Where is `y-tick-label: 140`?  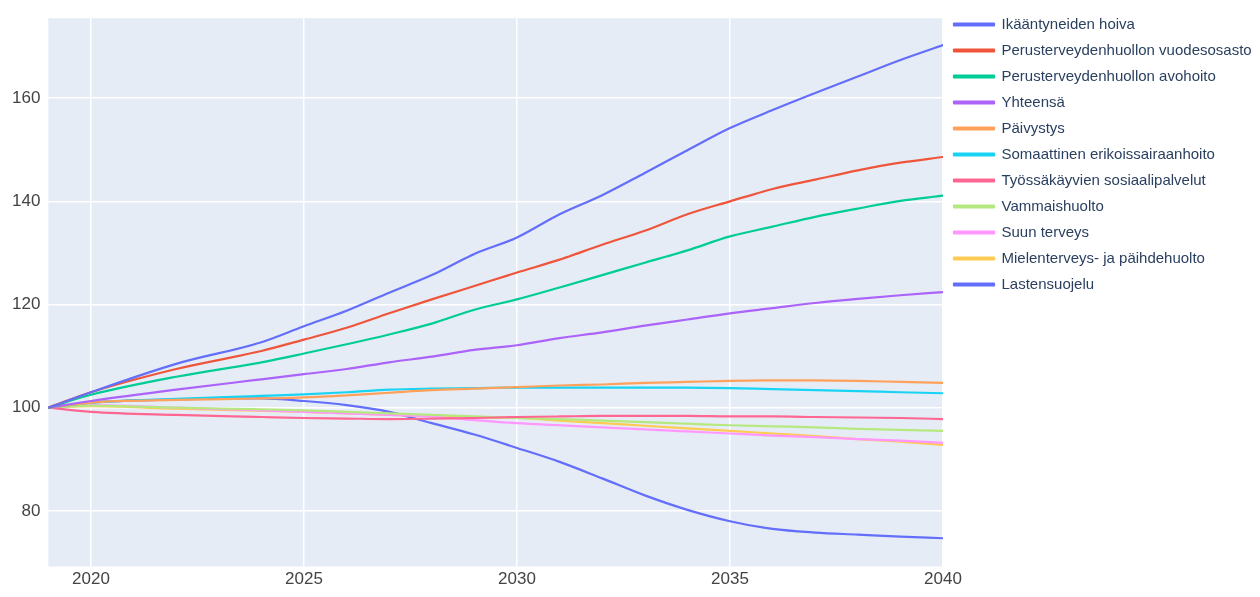 y-tick-label: 140 is located at coordinates (26, 201).